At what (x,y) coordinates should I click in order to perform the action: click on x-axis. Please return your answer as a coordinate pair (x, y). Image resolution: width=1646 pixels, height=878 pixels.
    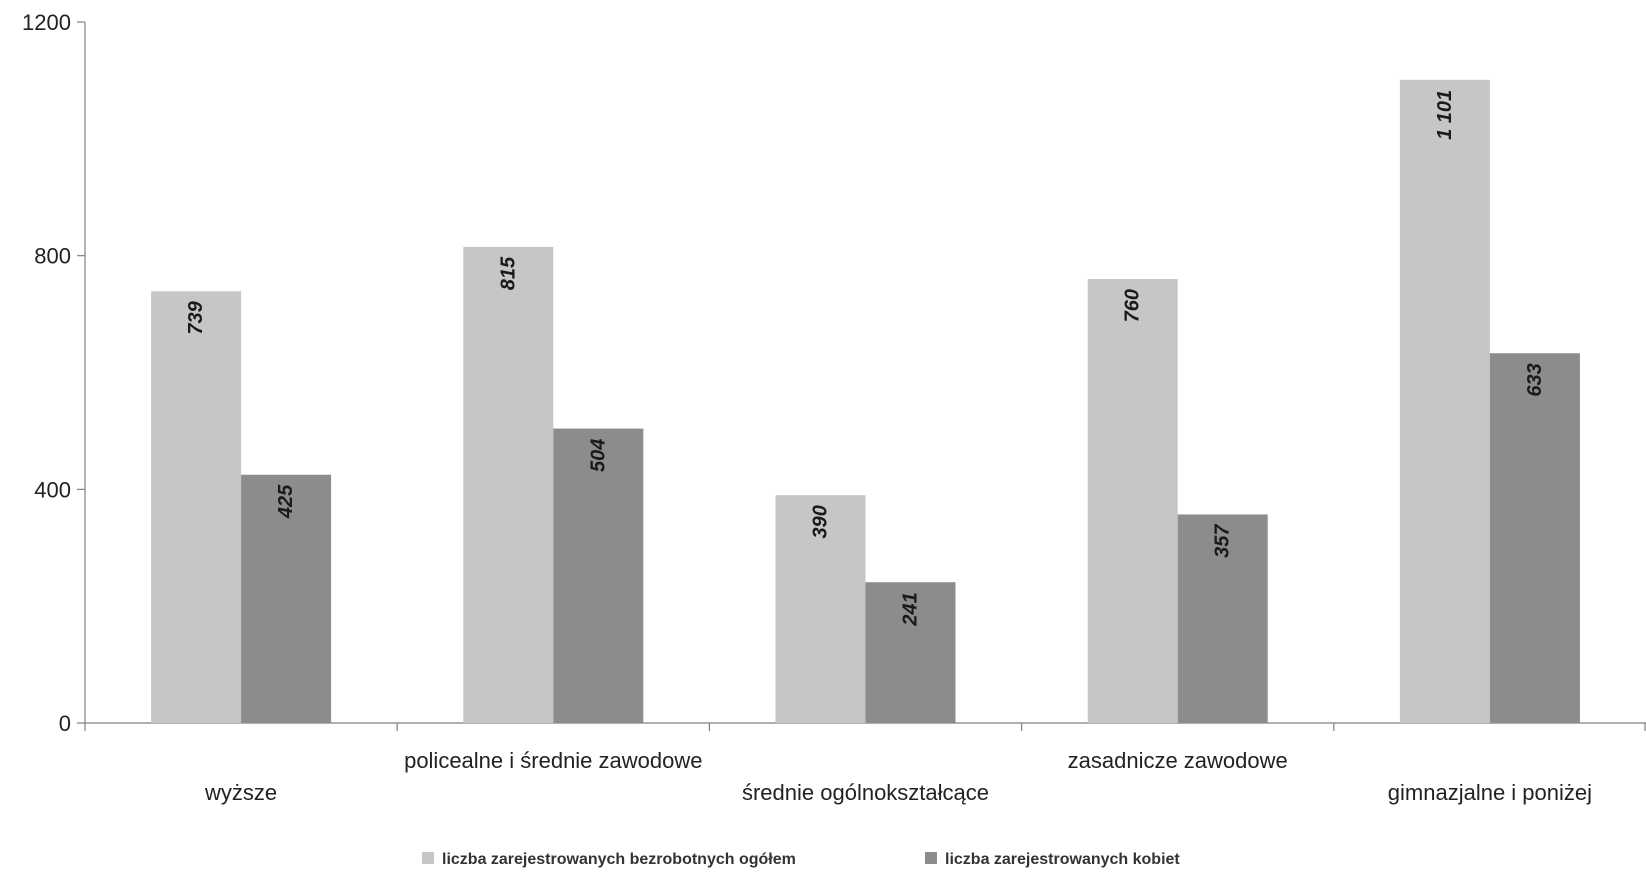
    Looking at the image, I should click on (865, 726).